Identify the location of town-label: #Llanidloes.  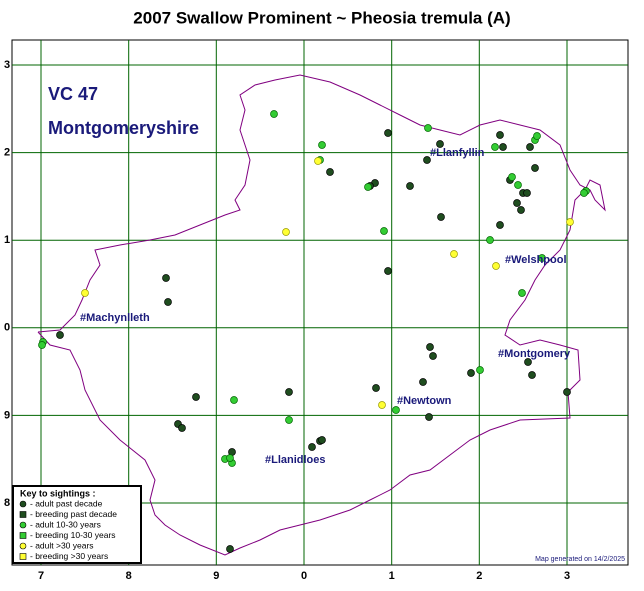
(295, 460).